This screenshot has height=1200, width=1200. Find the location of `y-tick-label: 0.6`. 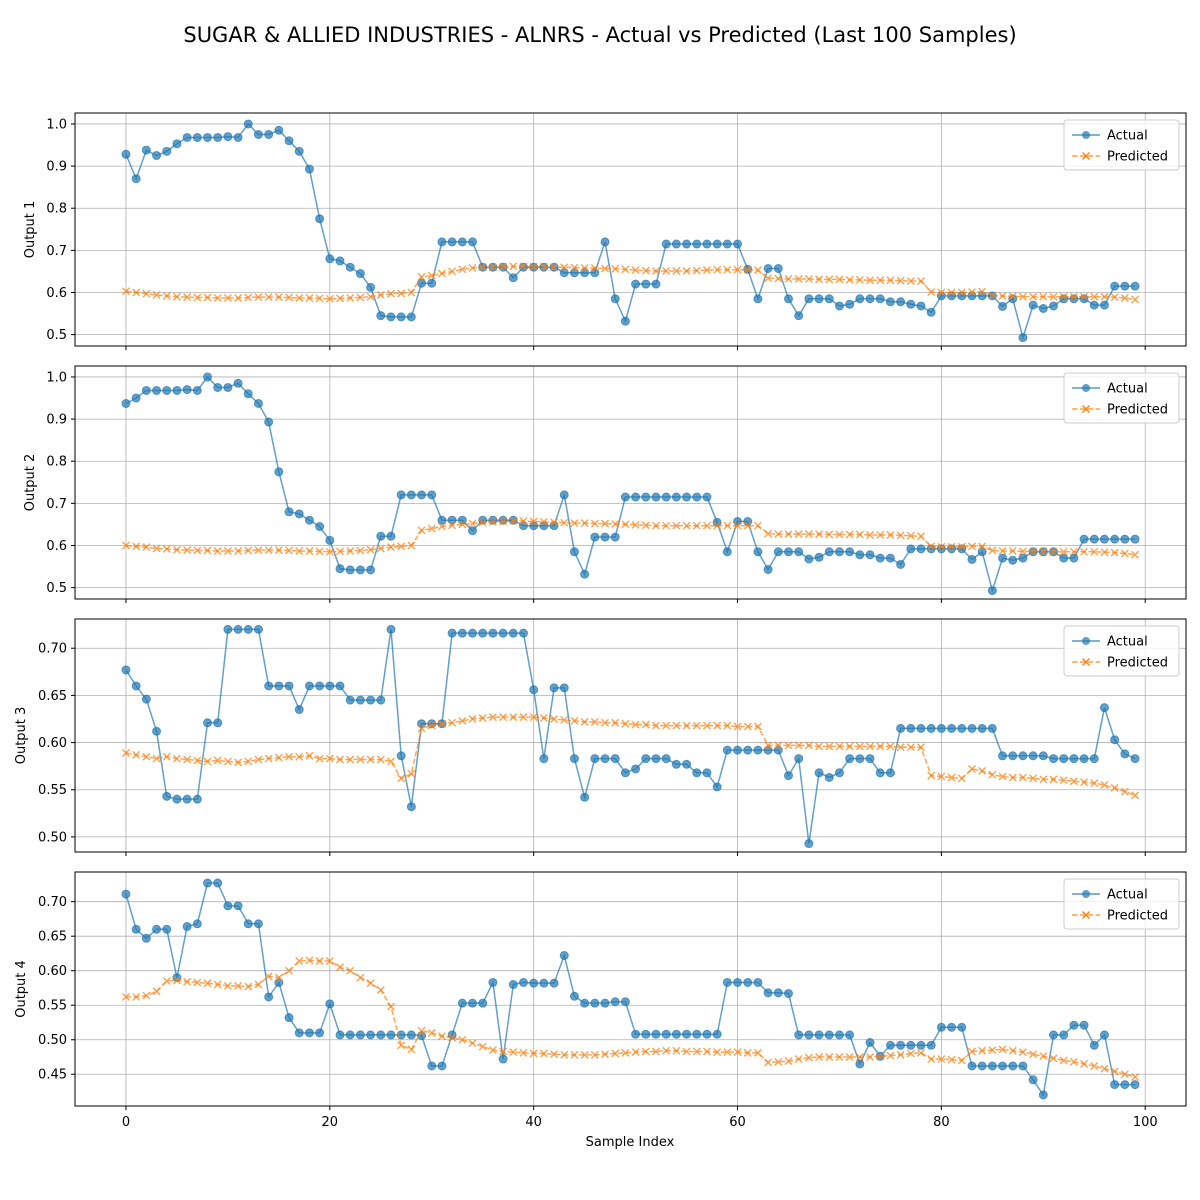

y-tick-label: 0.6 is located at coordinates (56, 293).